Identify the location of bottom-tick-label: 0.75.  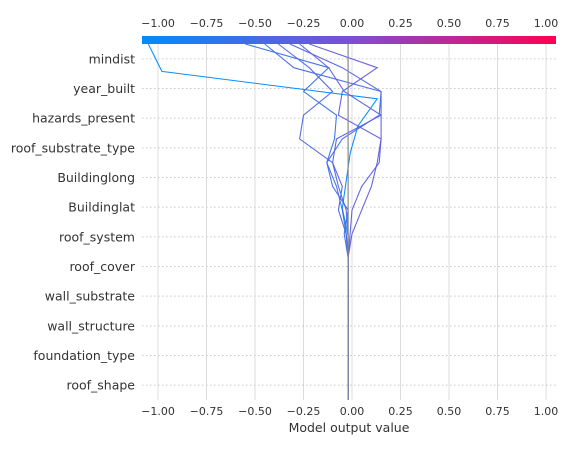
(497, 411).